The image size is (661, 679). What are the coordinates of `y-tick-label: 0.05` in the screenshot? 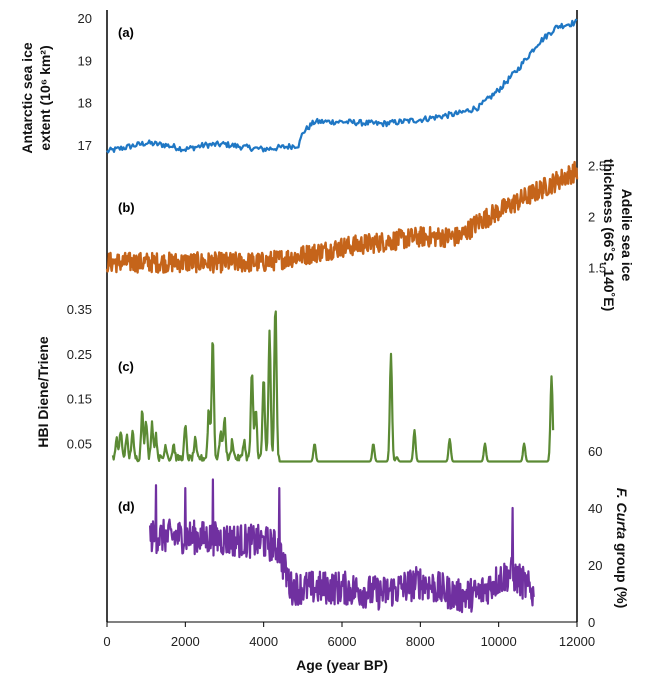 It's located at (79, 444).